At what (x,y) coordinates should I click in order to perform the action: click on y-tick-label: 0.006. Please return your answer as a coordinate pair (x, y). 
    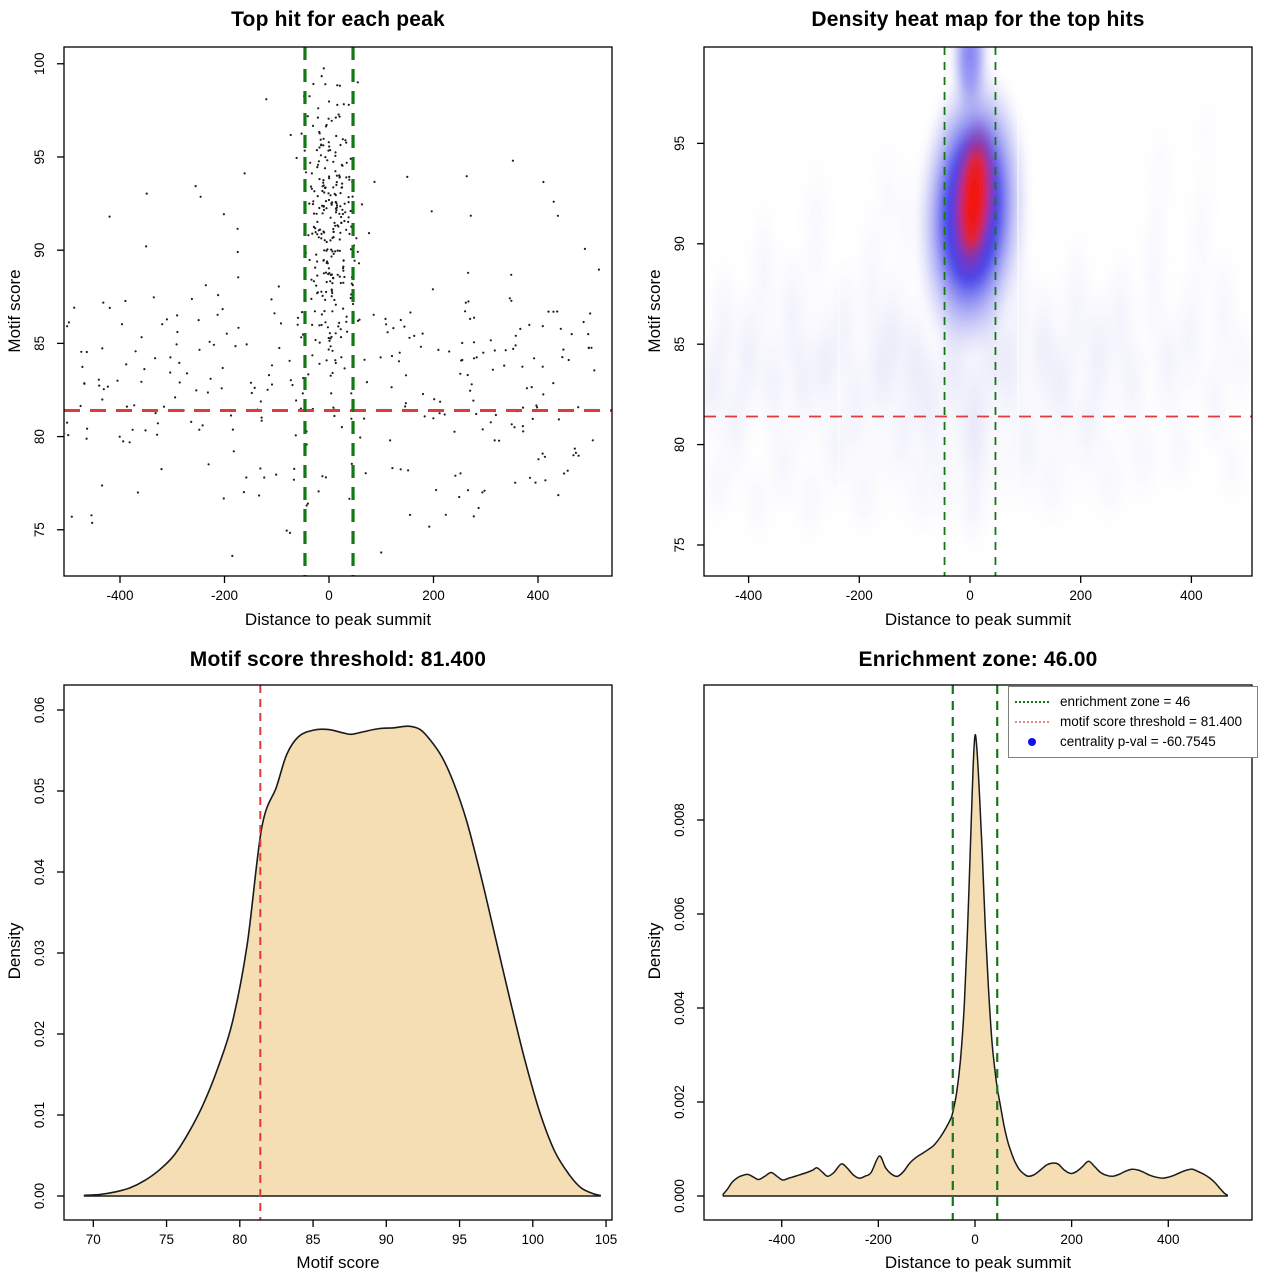
    Looking at the image, I should click on (679, 914).